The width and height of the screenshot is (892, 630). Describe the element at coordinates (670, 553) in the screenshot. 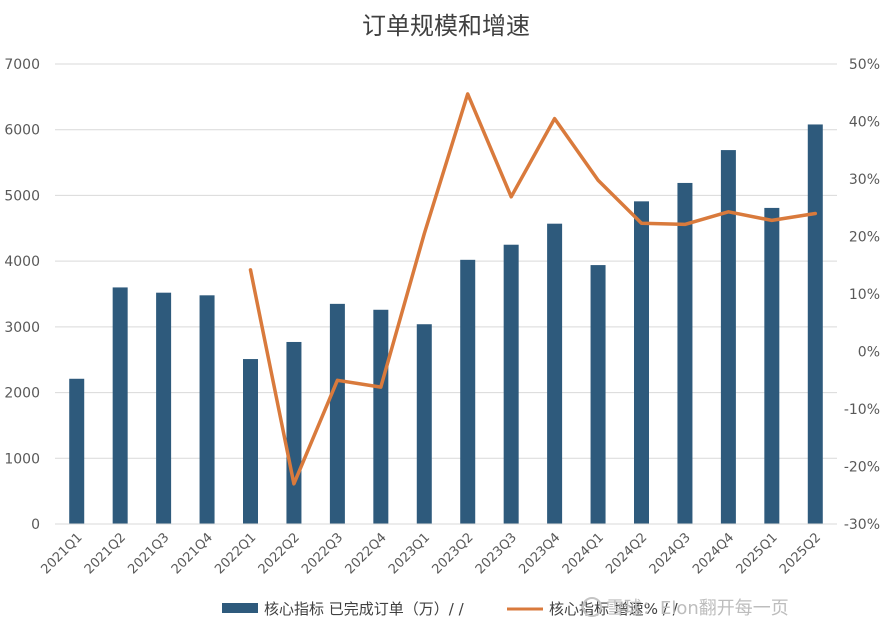

I see `x-tick-label: 2024Q3` at that location.